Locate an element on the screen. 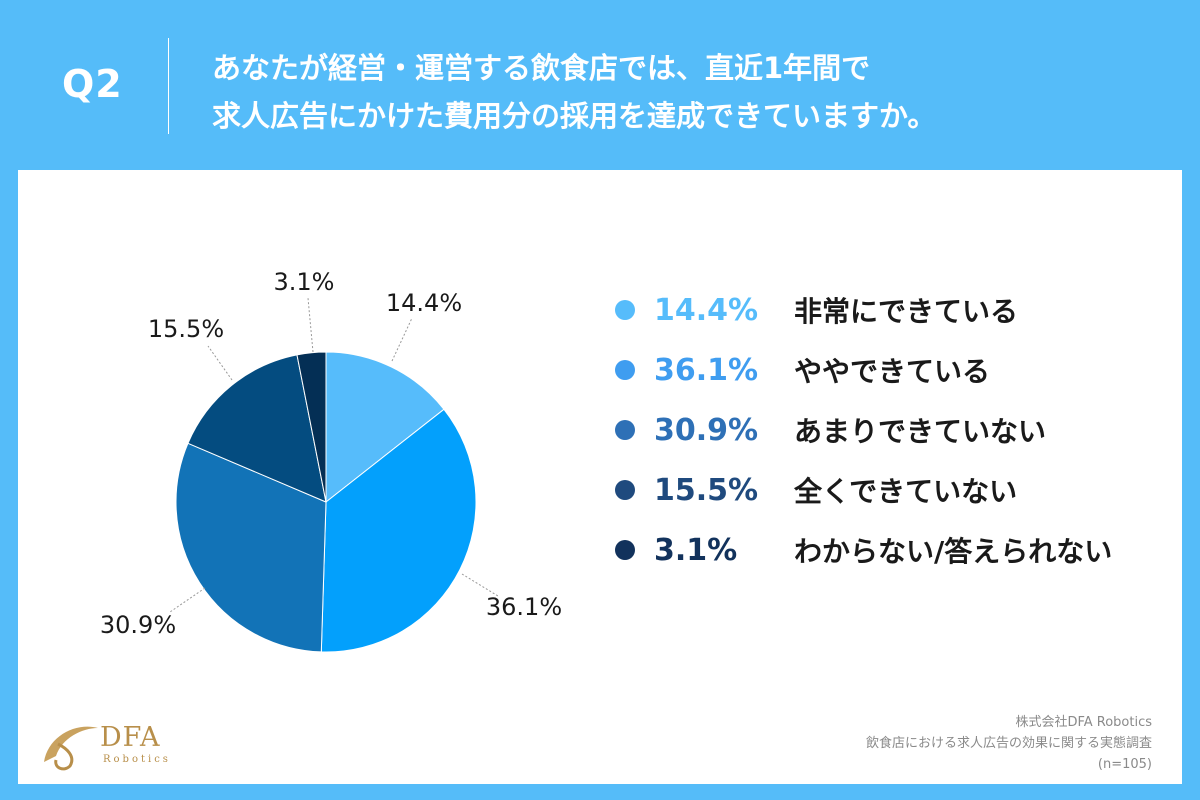 This screenshot has height=800, width=1200. legend-percent: 14.4% is located at coordinates (706, 310).